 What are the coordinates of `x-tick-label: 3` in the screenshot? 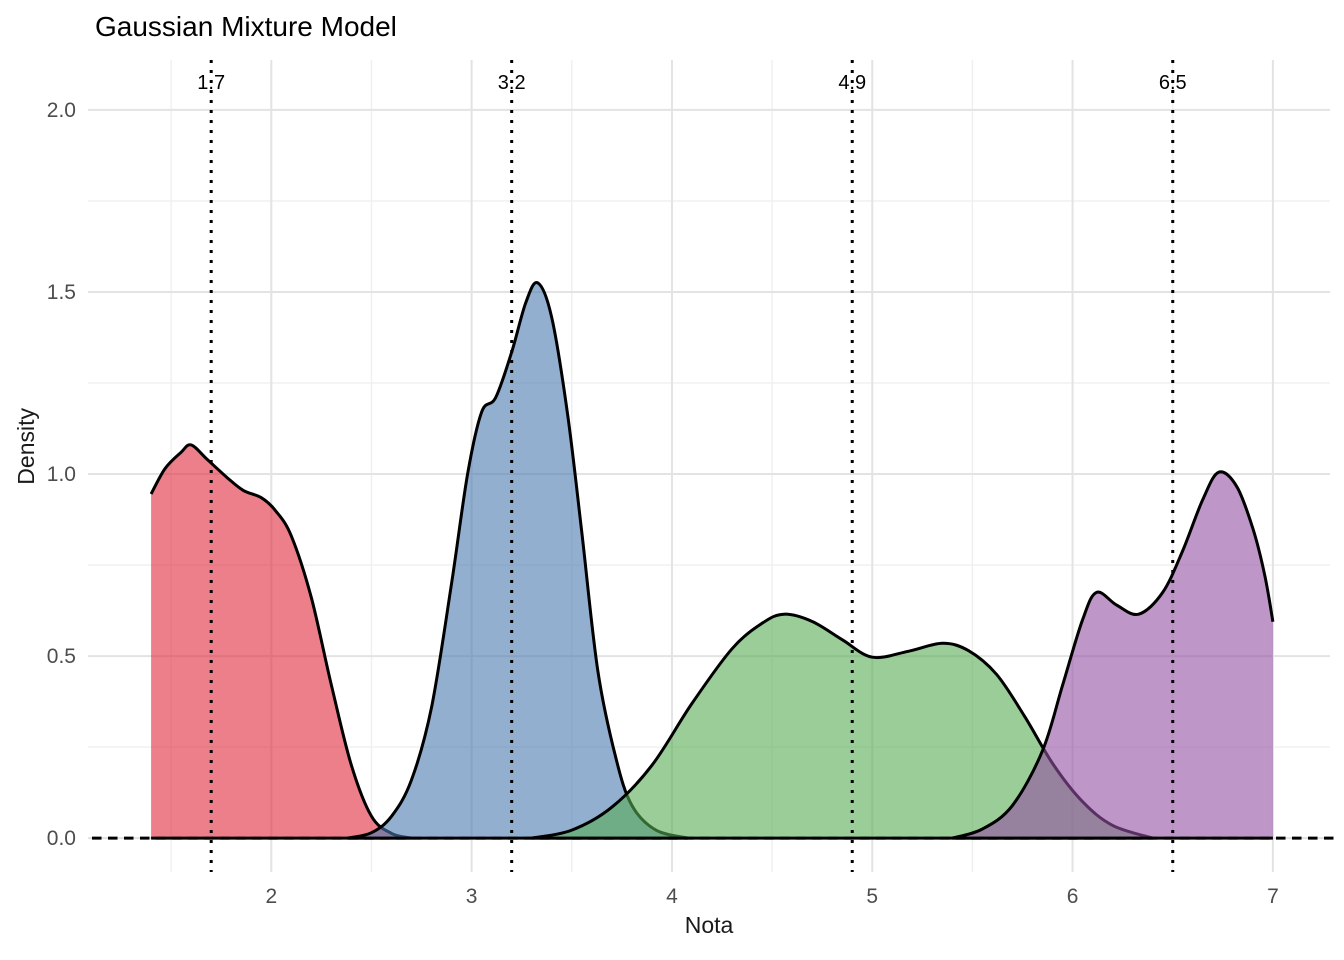 It's located at (472, 896).